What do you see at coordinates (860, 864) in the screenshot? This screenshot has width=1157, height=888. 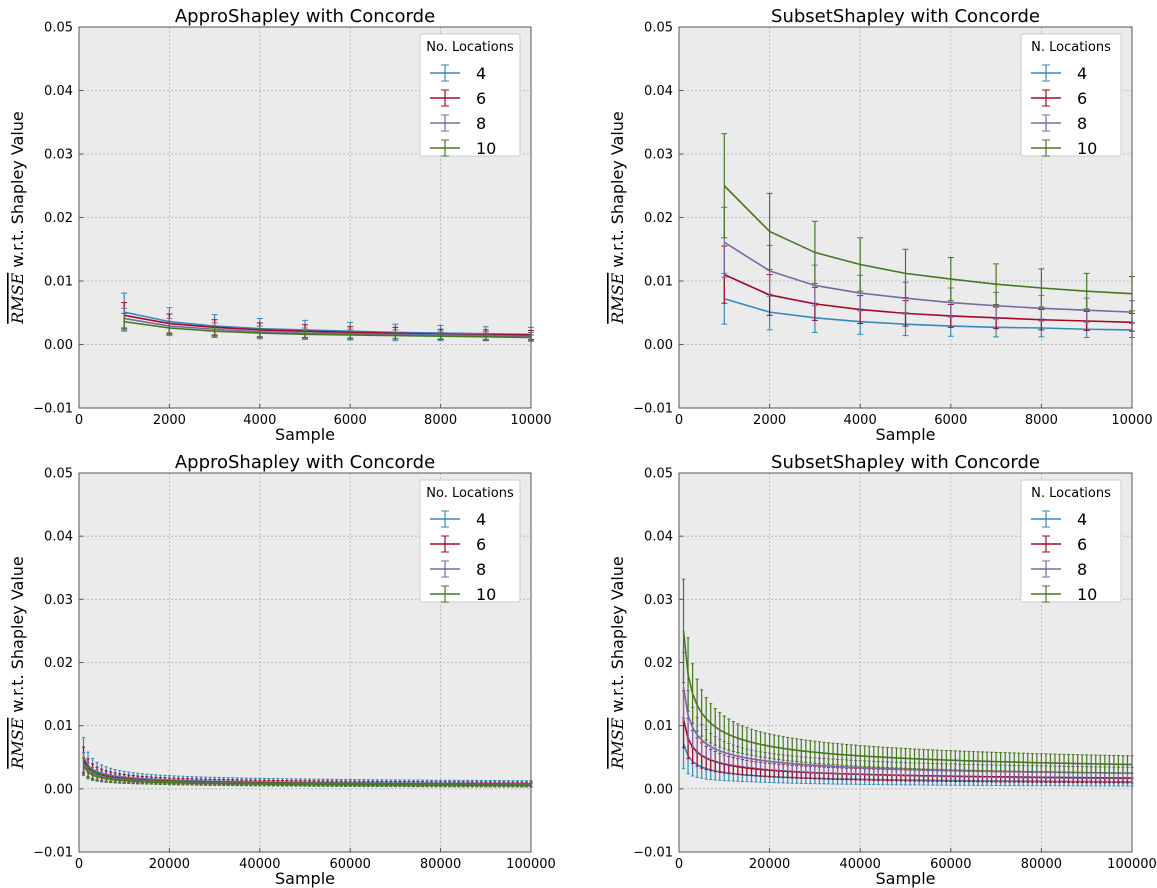 I see `x-tick-label: 40000` at bounding box center [860, 864].